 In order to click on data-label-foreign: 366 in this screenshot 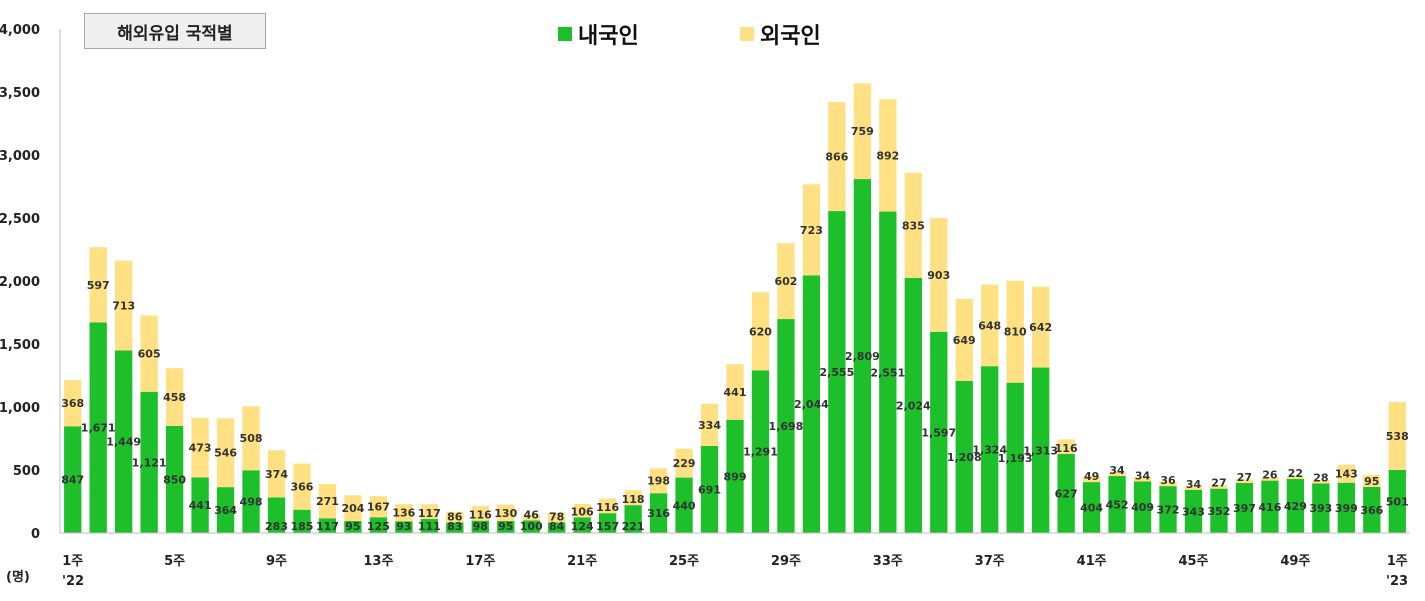, I will do `click(301, 487)`.